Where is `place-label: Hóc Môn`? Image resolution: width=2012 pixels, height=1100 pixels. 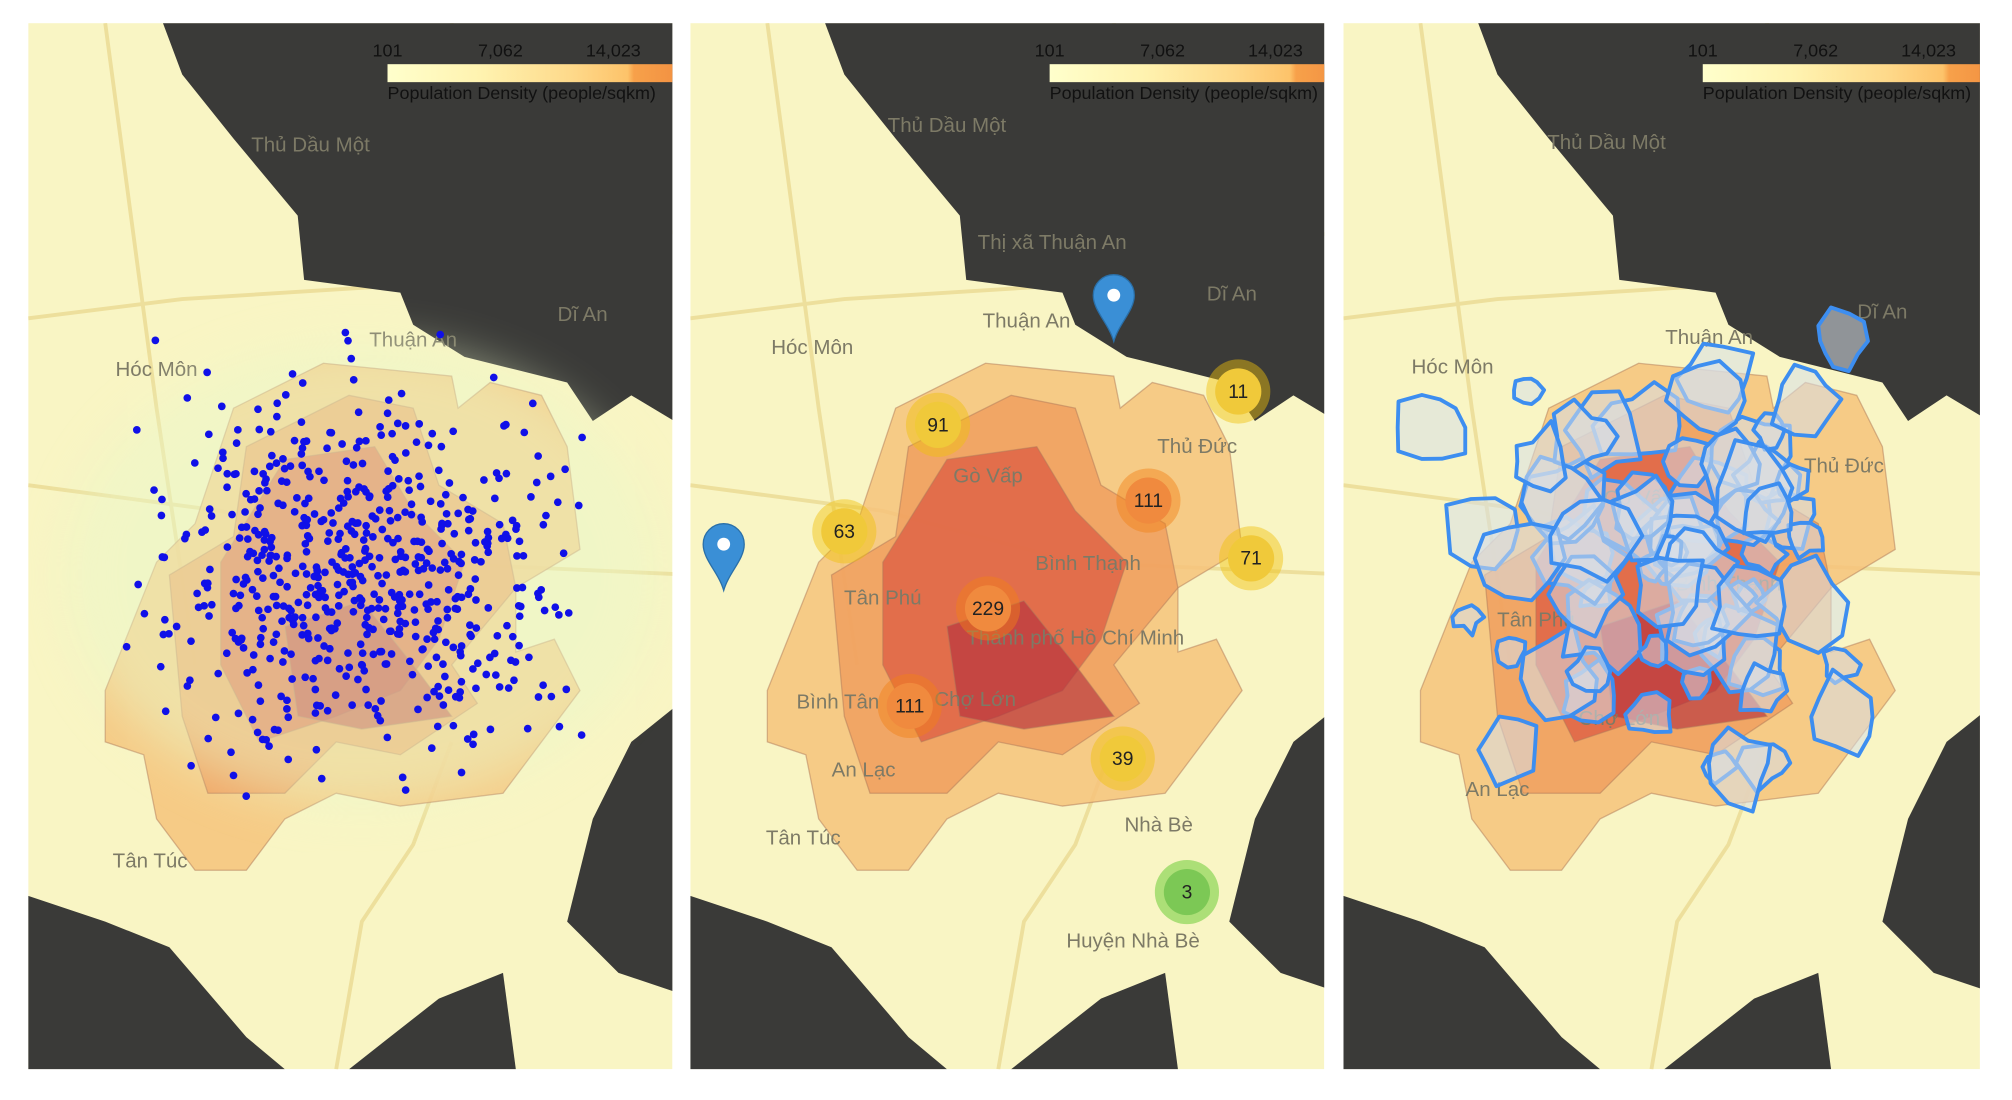
place-label: Hóc Môn is located at coordinates (1453, 367).